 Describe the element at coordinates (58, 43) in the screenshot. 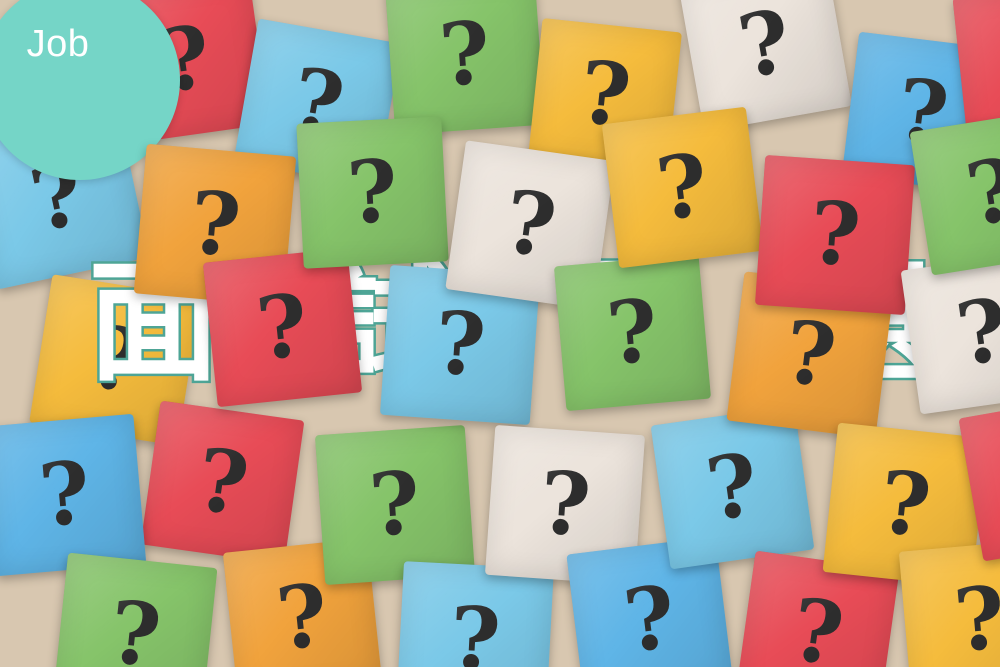

I see `job-badge-label: Job` at that location.